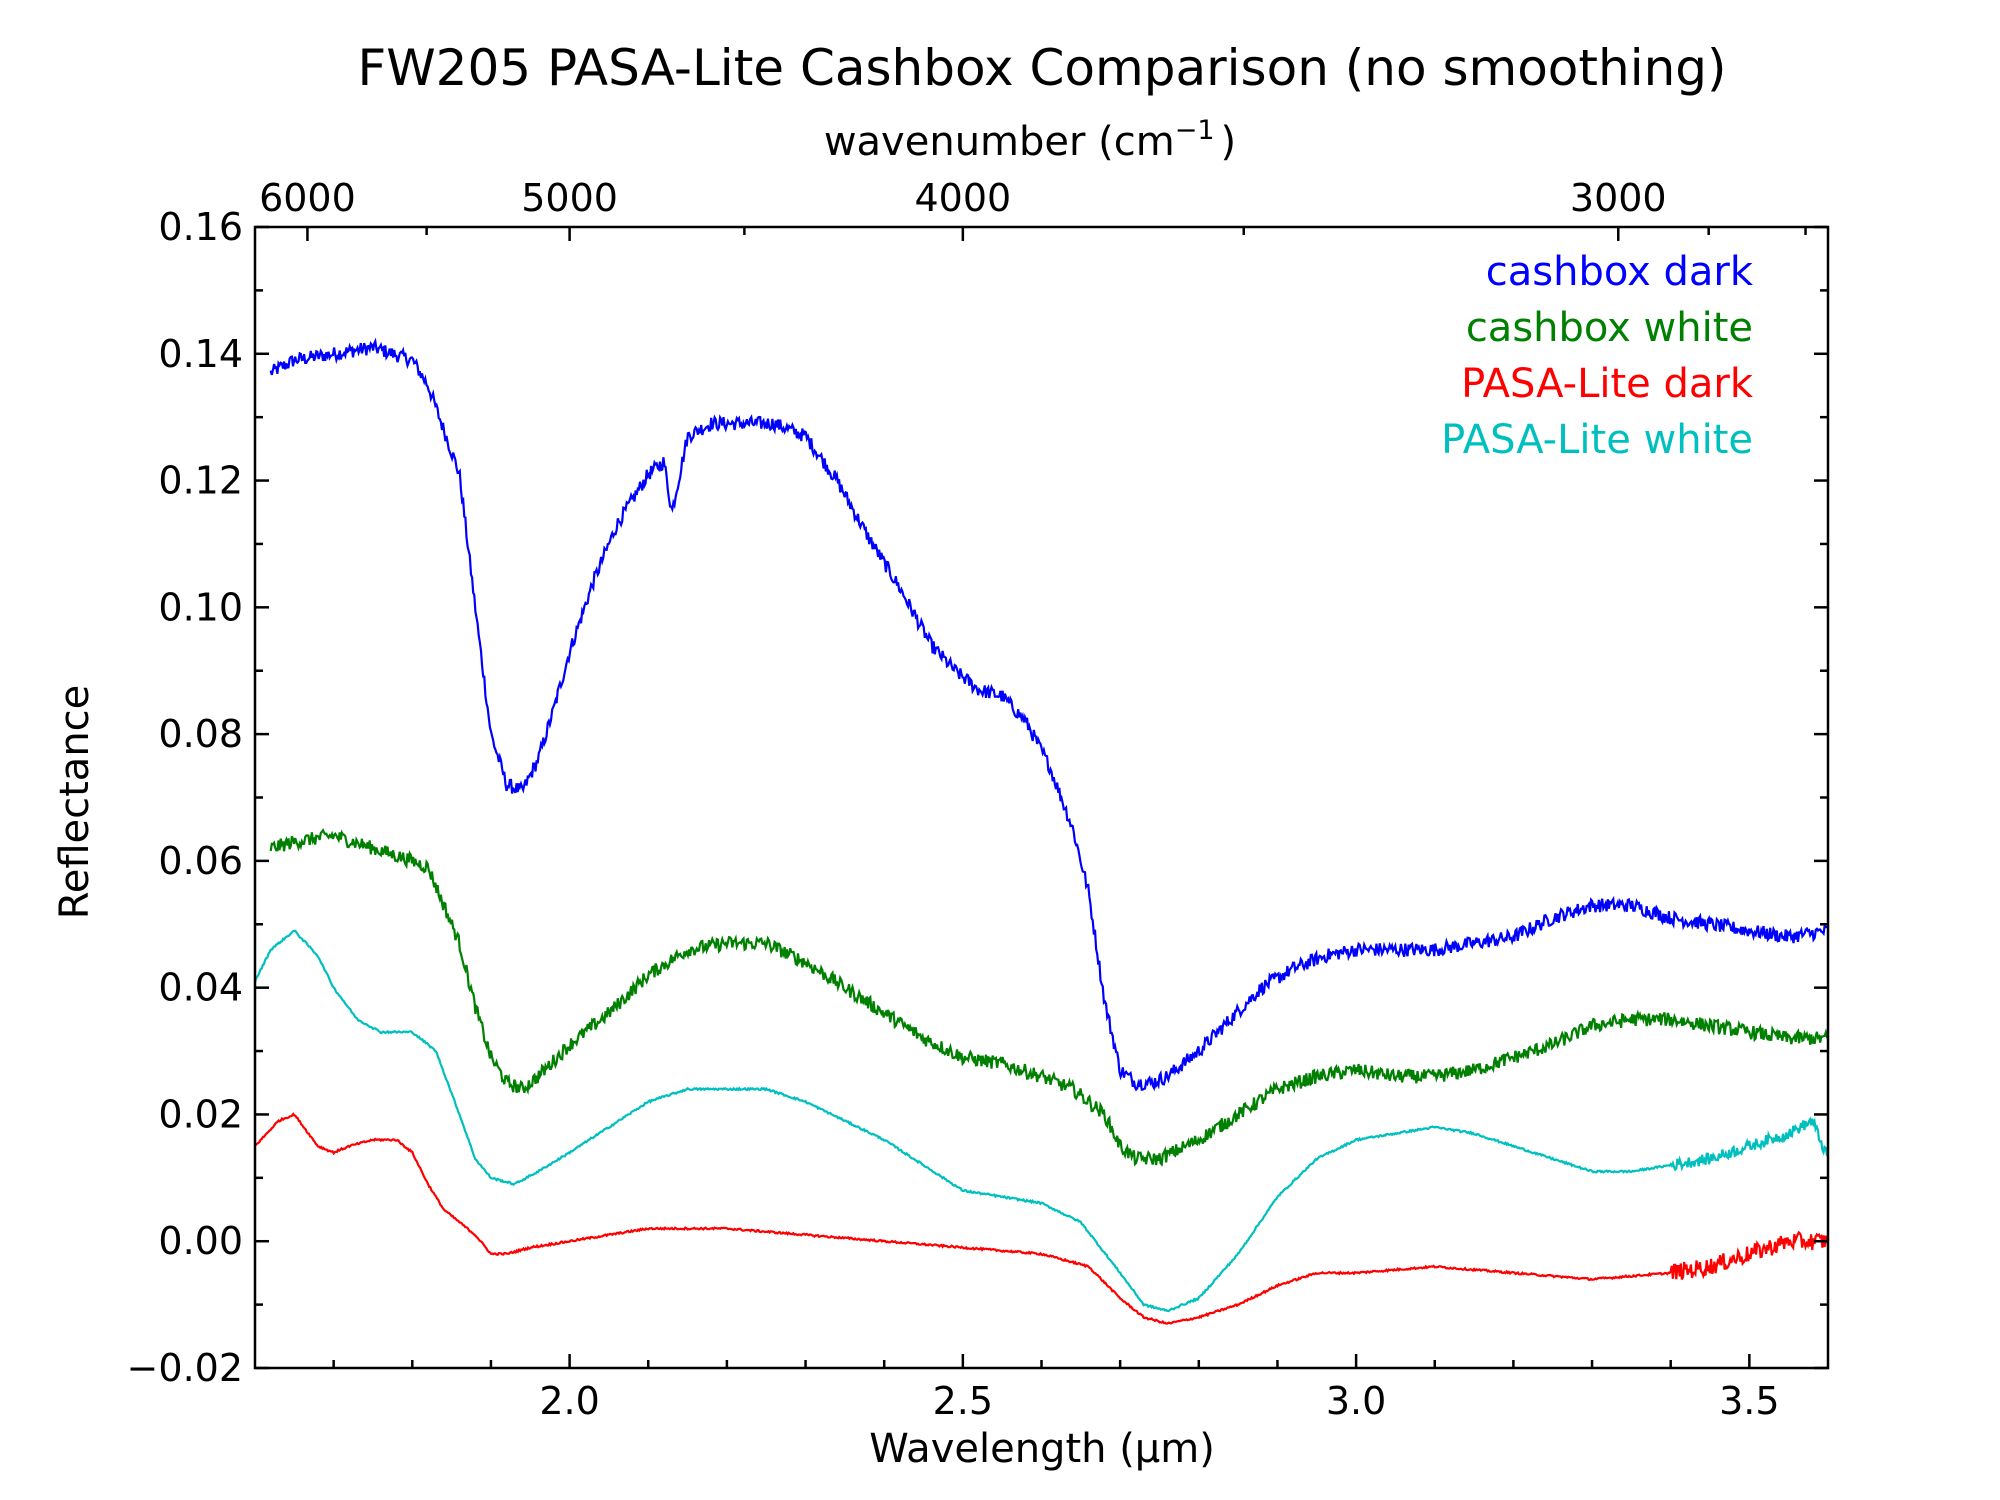 This screenshot has height=1500, width=2000. Describe the element at coordinates (1195, 130) in the screenshot. I see `top-axis-label-exponent: −1` at that location.